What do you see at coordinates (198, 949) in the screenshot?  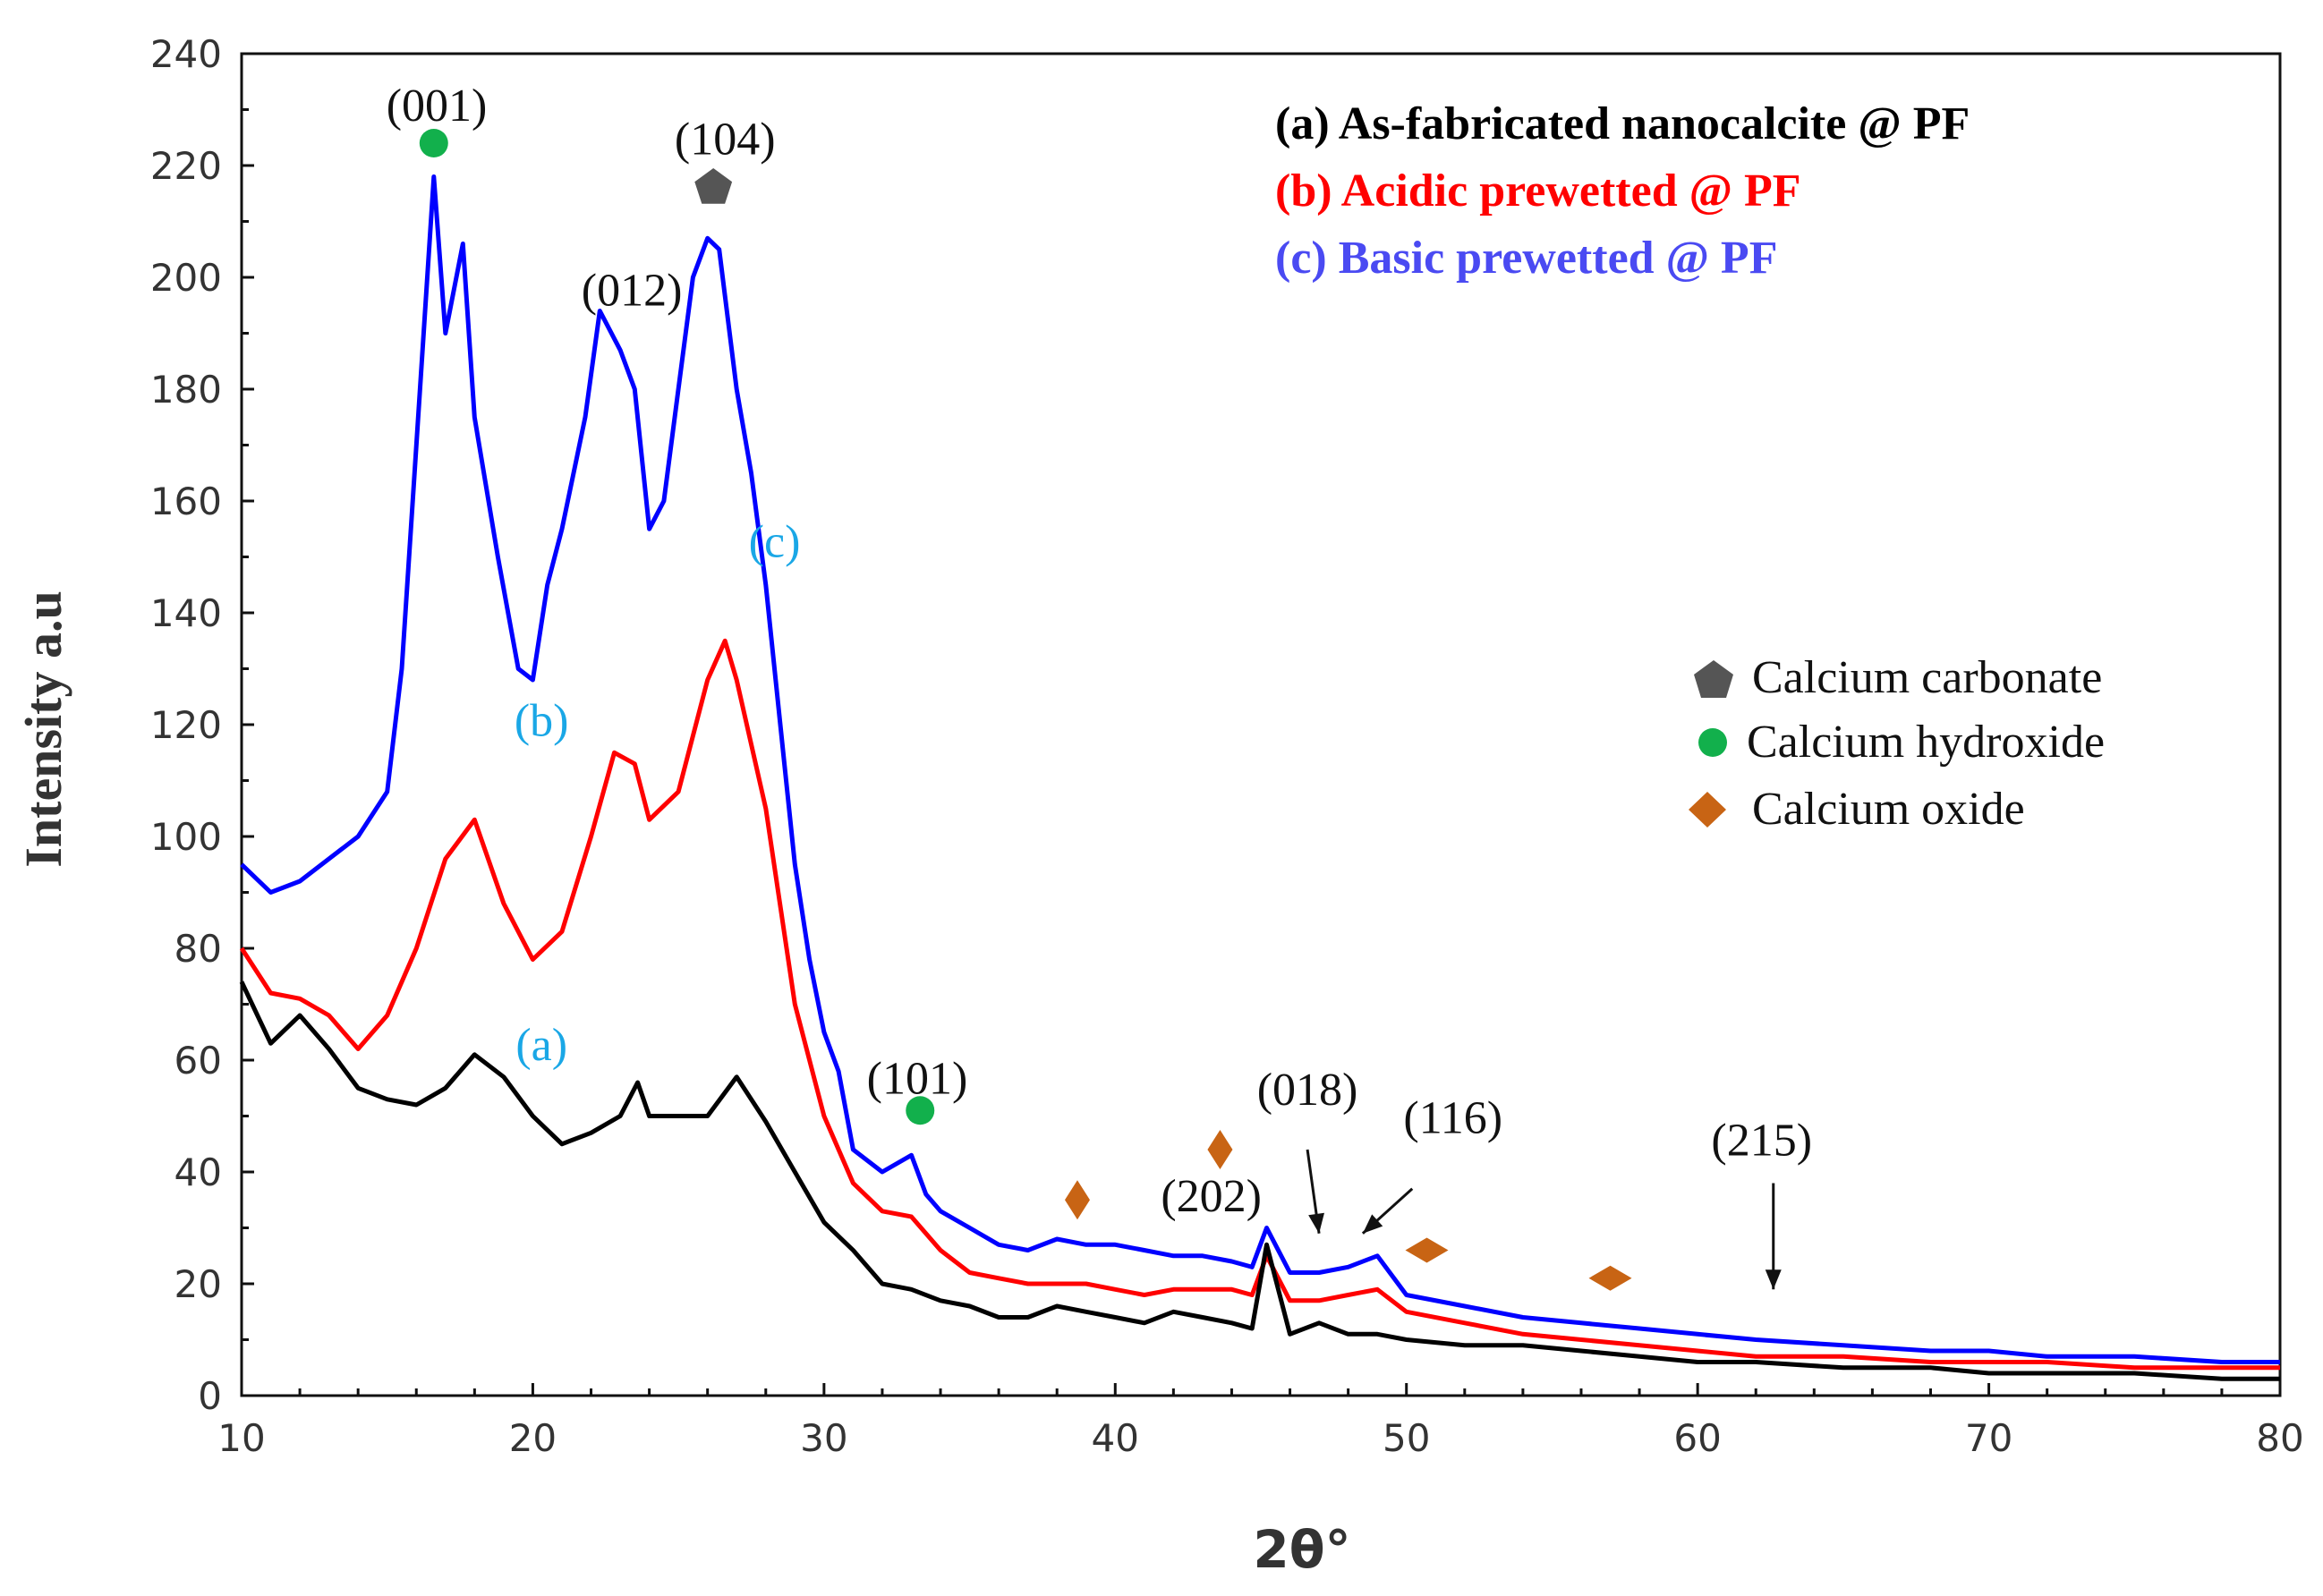 I see `y-tick-label: 80` at bounding box center [198, 949].